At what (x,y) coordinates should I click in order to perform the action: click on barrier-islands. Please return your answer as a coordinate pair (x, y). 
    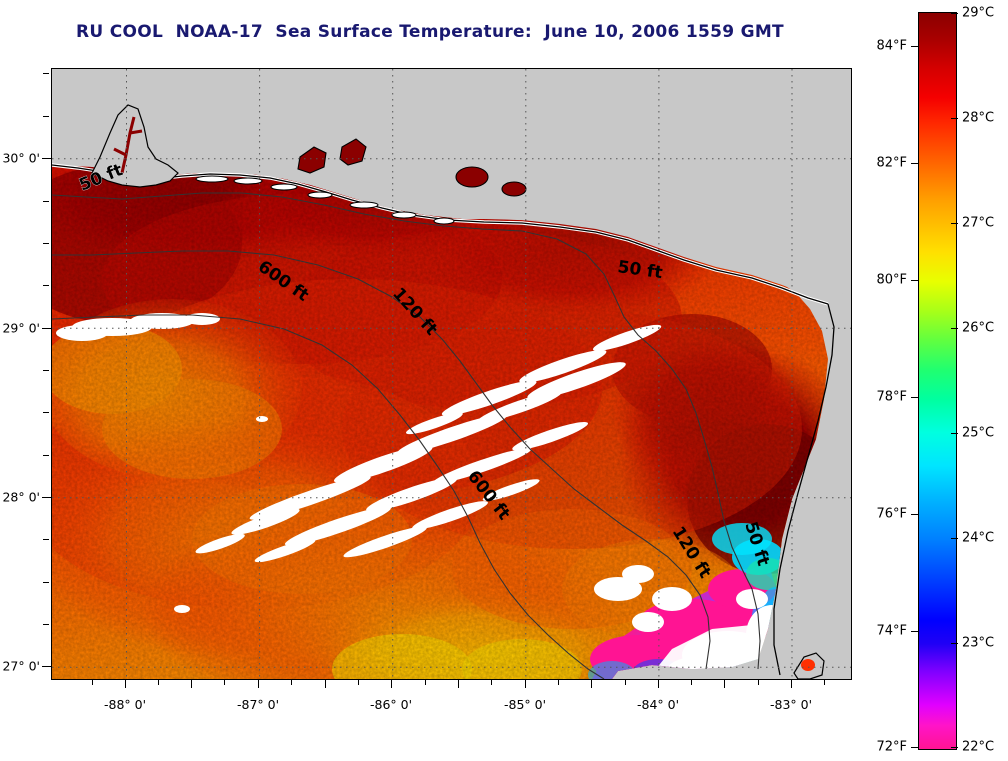
    Looking at the image, I should click on (325, 200).